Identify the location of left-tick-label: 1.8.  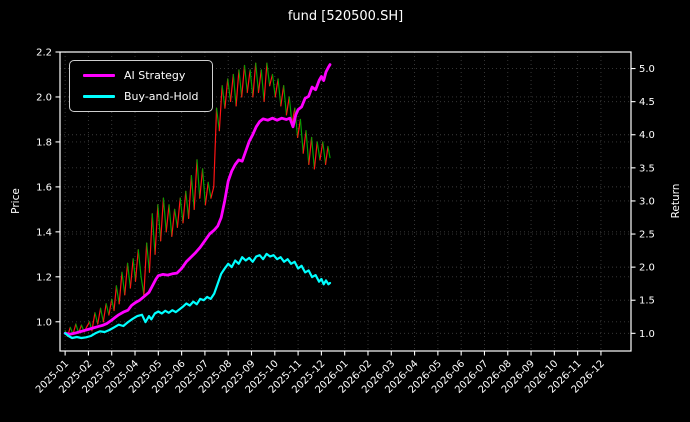
(44, 142).